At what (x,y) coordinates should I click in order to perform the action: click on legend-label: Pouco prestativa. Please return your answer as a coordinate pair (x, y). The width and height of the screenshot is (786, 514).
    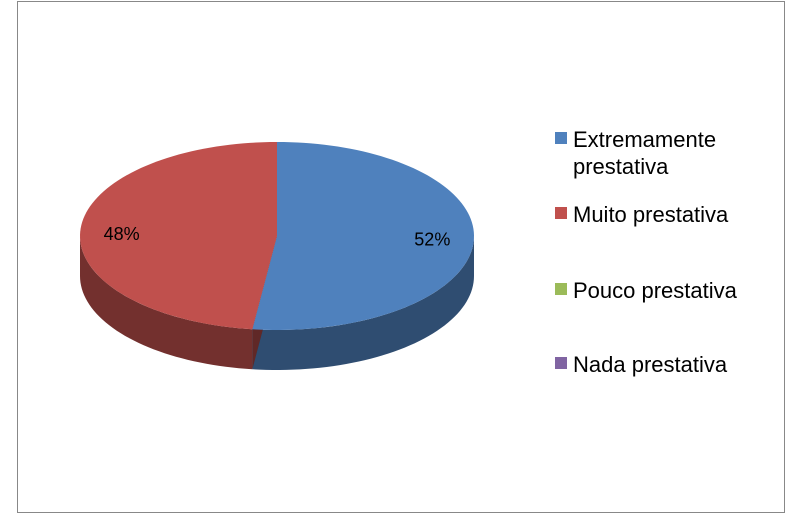
    Looking at the image, I should click on (655, 290).